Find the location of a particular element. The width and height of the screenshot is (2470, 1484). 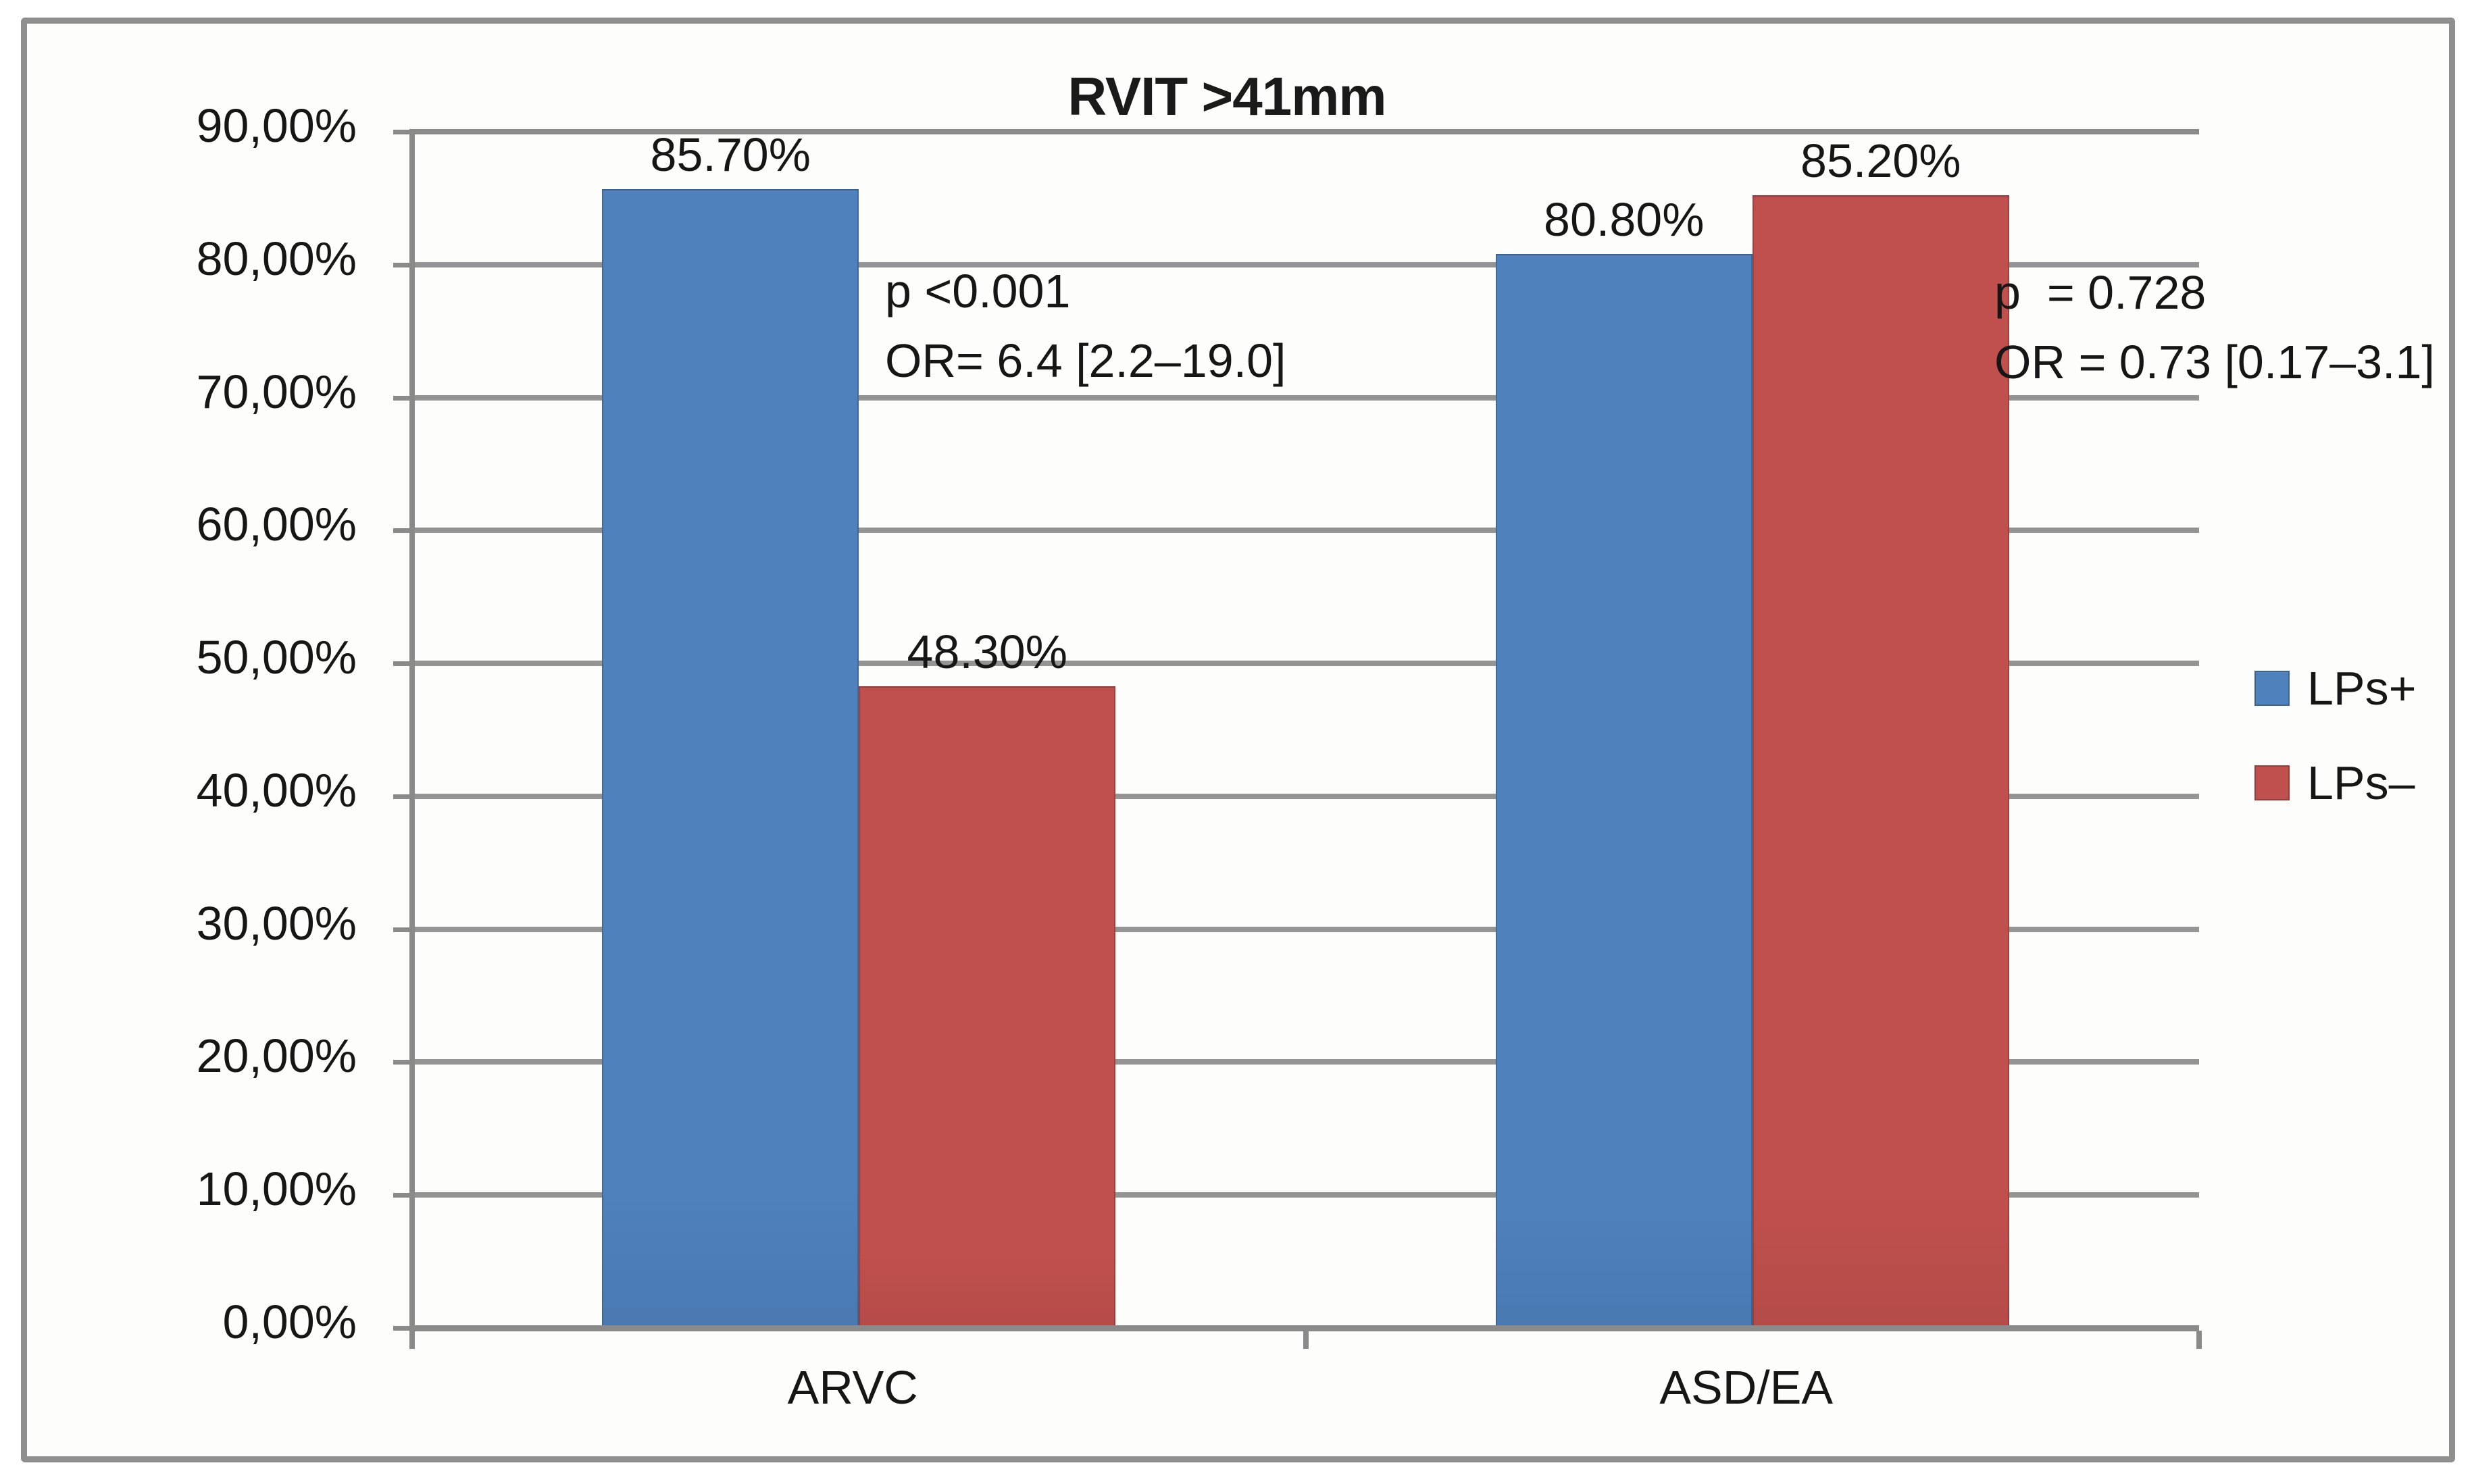

gridline-60pct is located at coordinates (1305, 531).